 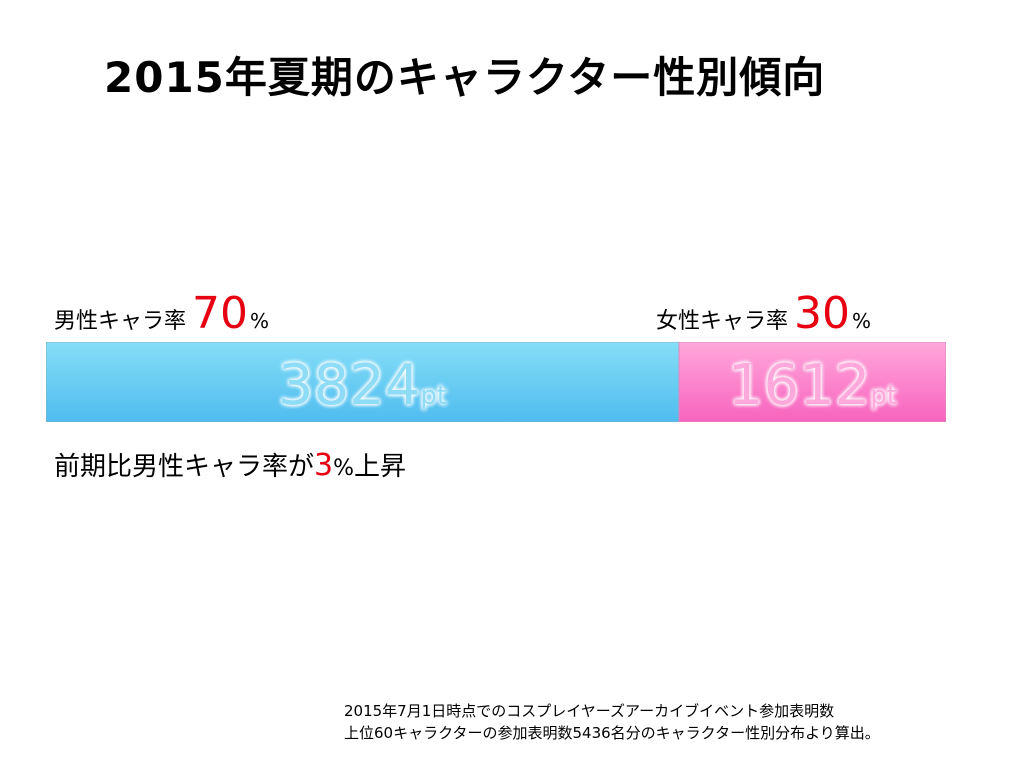 I want to click on male-rate-percent-sign: %, so click(x=260, y=321).